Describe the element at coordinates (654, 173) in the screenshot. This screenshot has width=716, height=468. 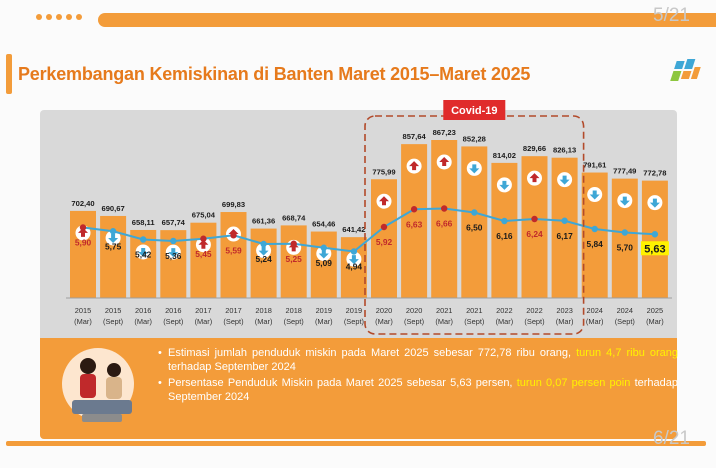
I see `bar-value-label: 772,78` at that location.